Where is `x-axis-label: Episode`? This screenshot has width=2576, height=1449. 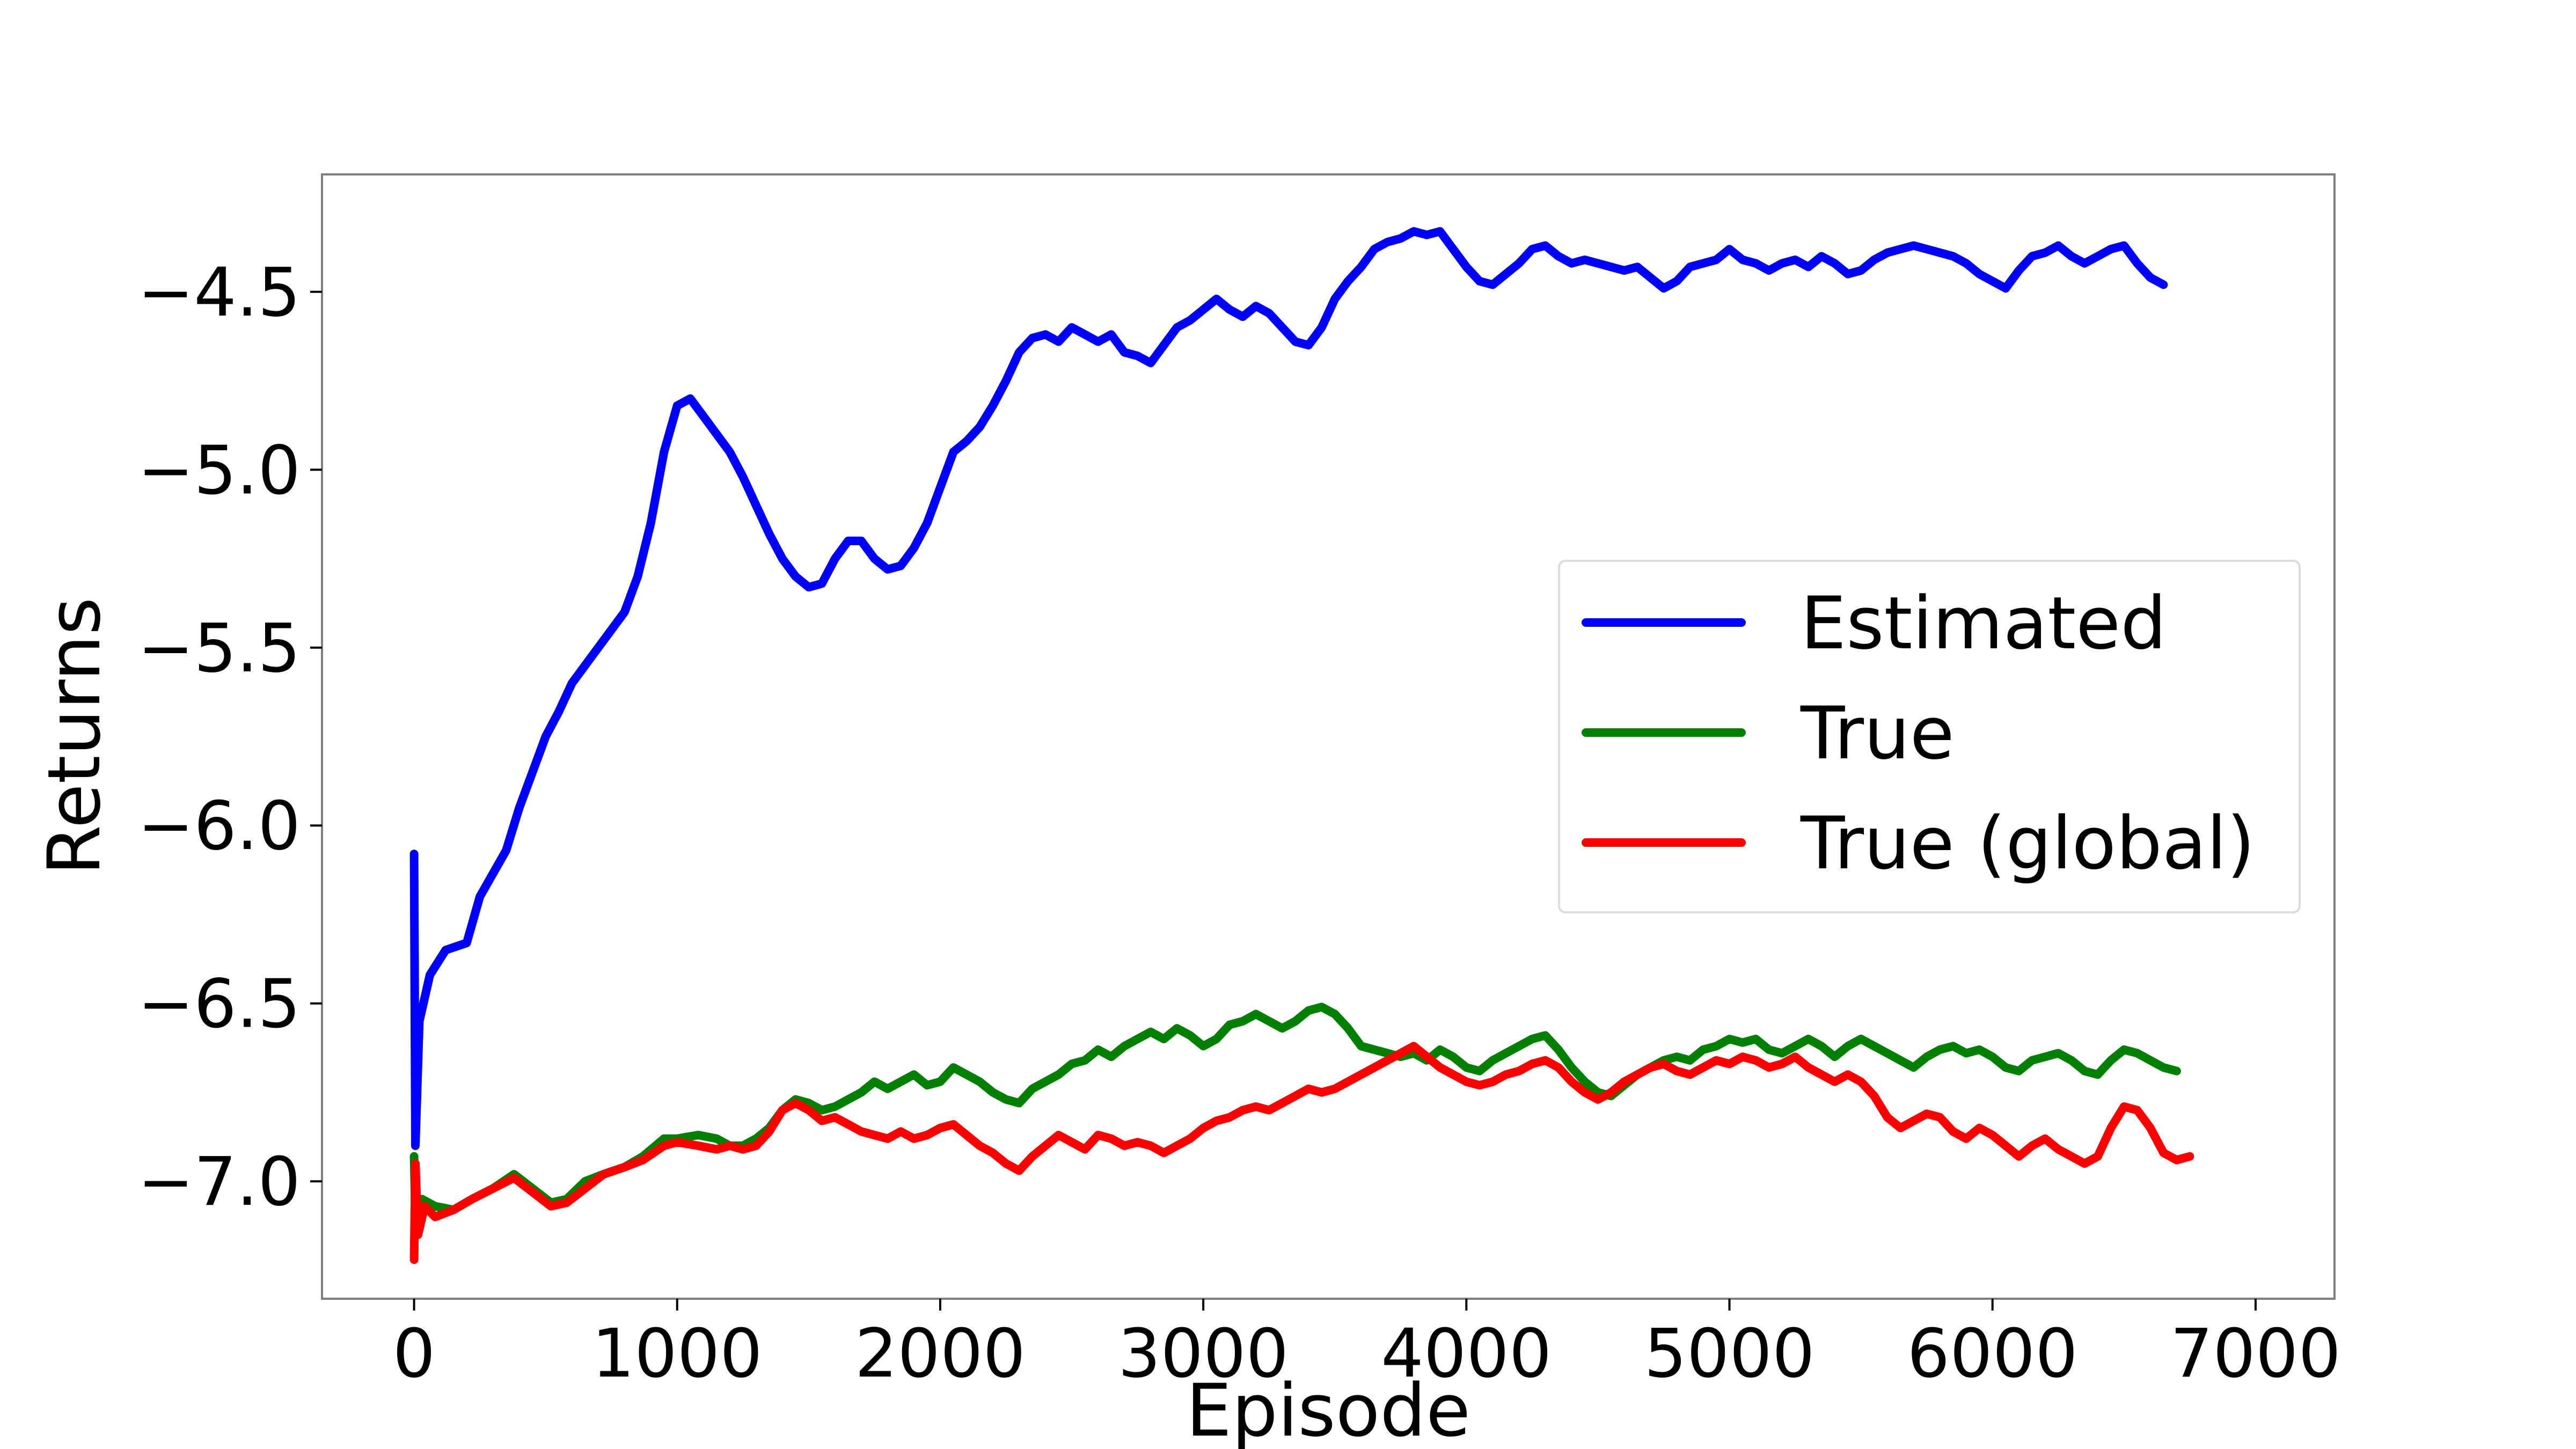
x-axis-label: Episode is located at coordinates (1328, 1408).